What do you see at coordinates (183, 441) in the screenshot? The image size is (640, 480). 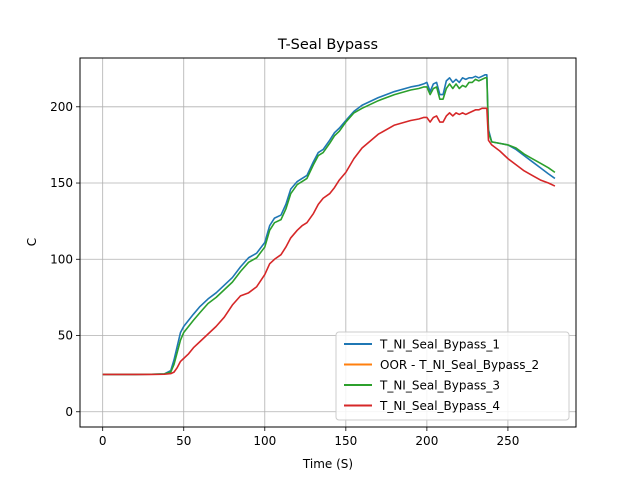 I see `x-tick-label: 50` at bounding box center [183, 441].